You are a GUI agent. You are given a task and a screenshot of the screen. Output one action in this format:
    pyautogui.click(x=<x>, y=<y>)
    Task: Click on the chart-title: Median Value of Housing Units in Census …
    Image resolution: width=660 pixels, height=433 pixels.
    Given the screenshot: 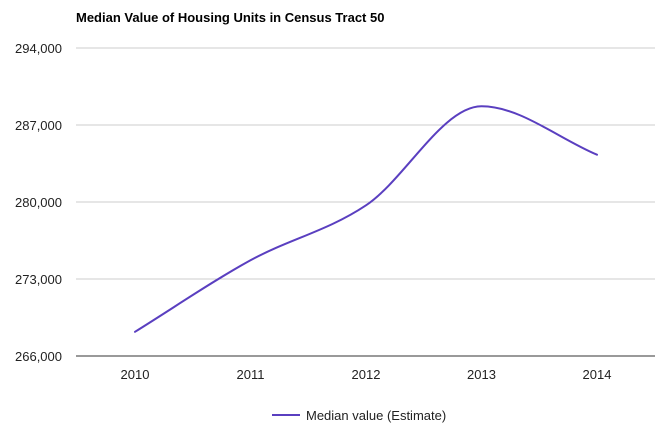 What is the action you would take?
    pyautogui.click(x=230, y=17)
    